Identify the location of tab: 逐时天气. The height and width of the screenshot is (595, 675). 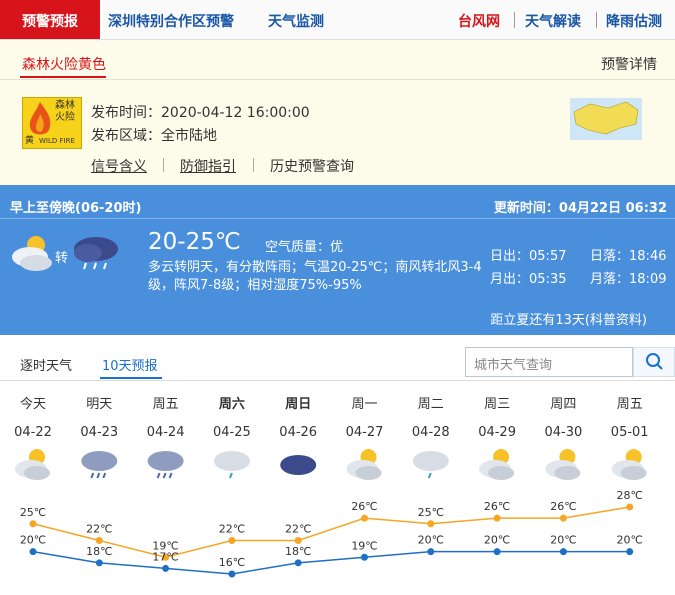
(46, 366).